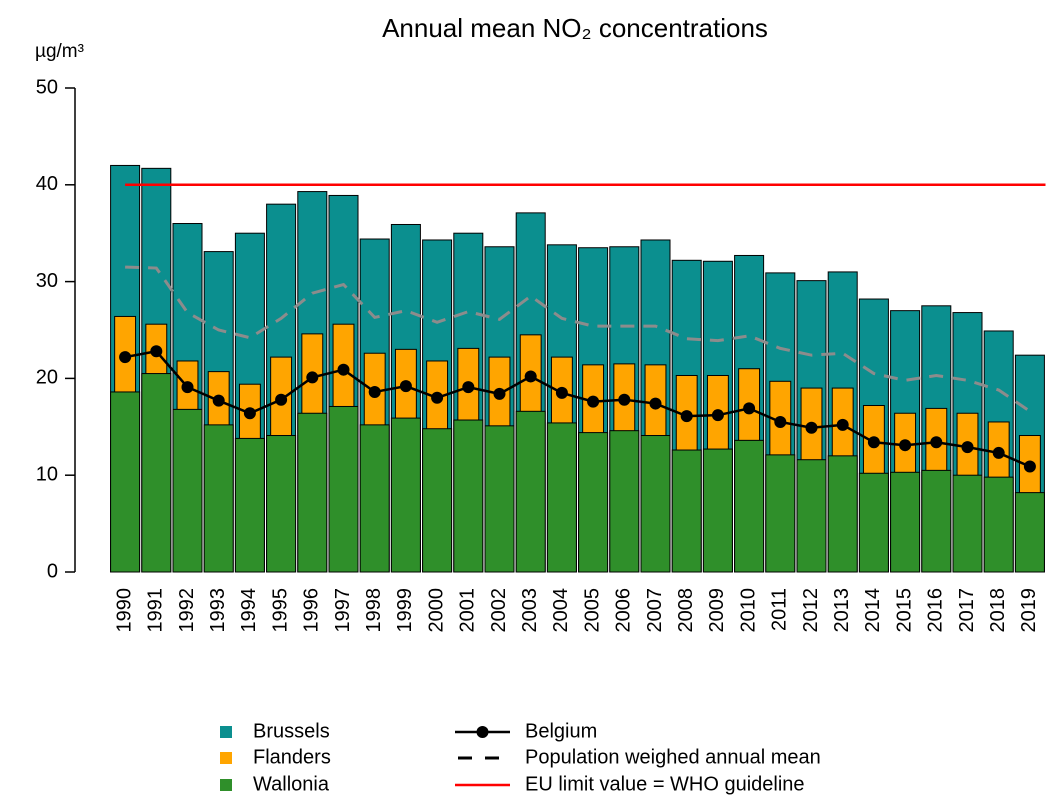  I want to click on x-tick-label: 1995, so click(280, 610).